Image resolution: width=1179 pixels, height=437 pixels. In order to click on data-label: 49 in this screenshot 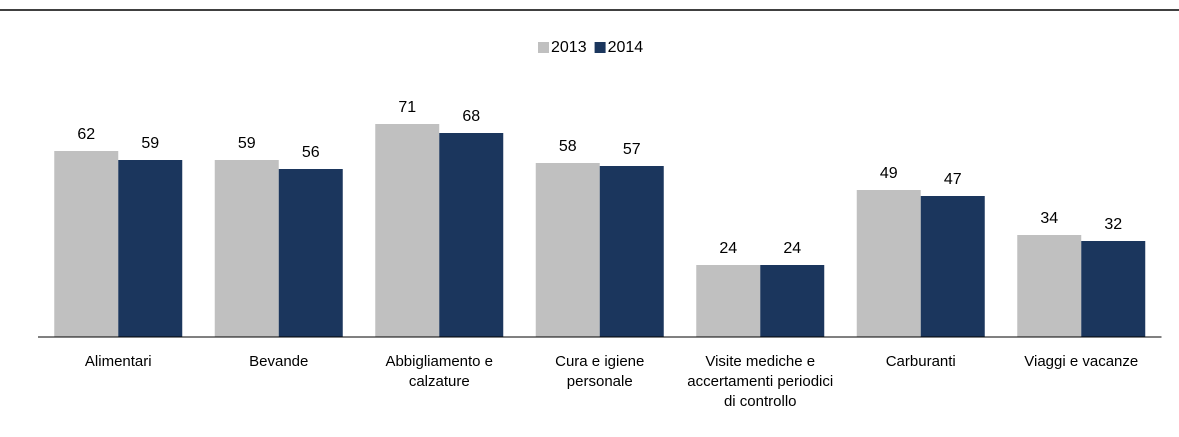, I will do `click(889, 173)`.